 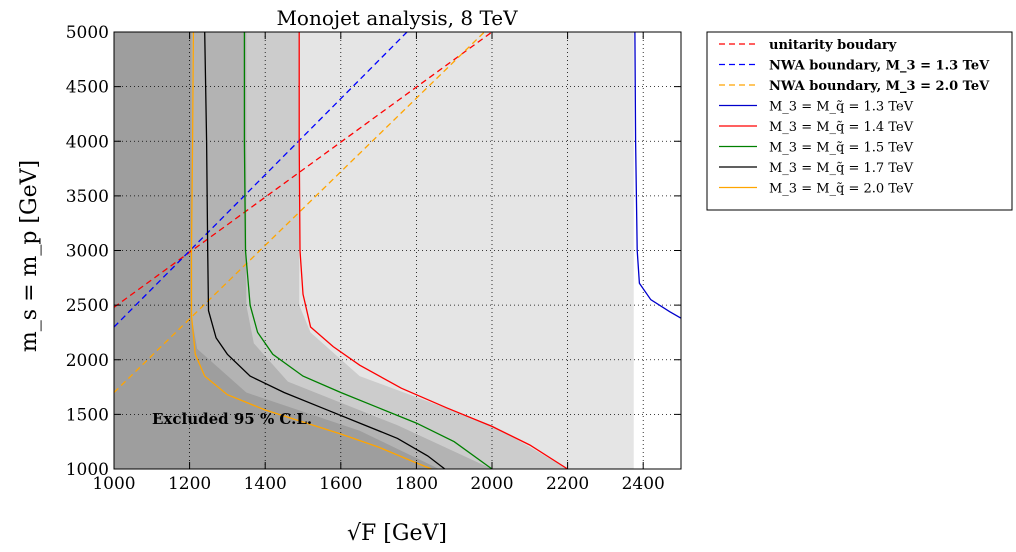 I want to click on y-tick-label-8: 5000, so click(x=87, y=33).